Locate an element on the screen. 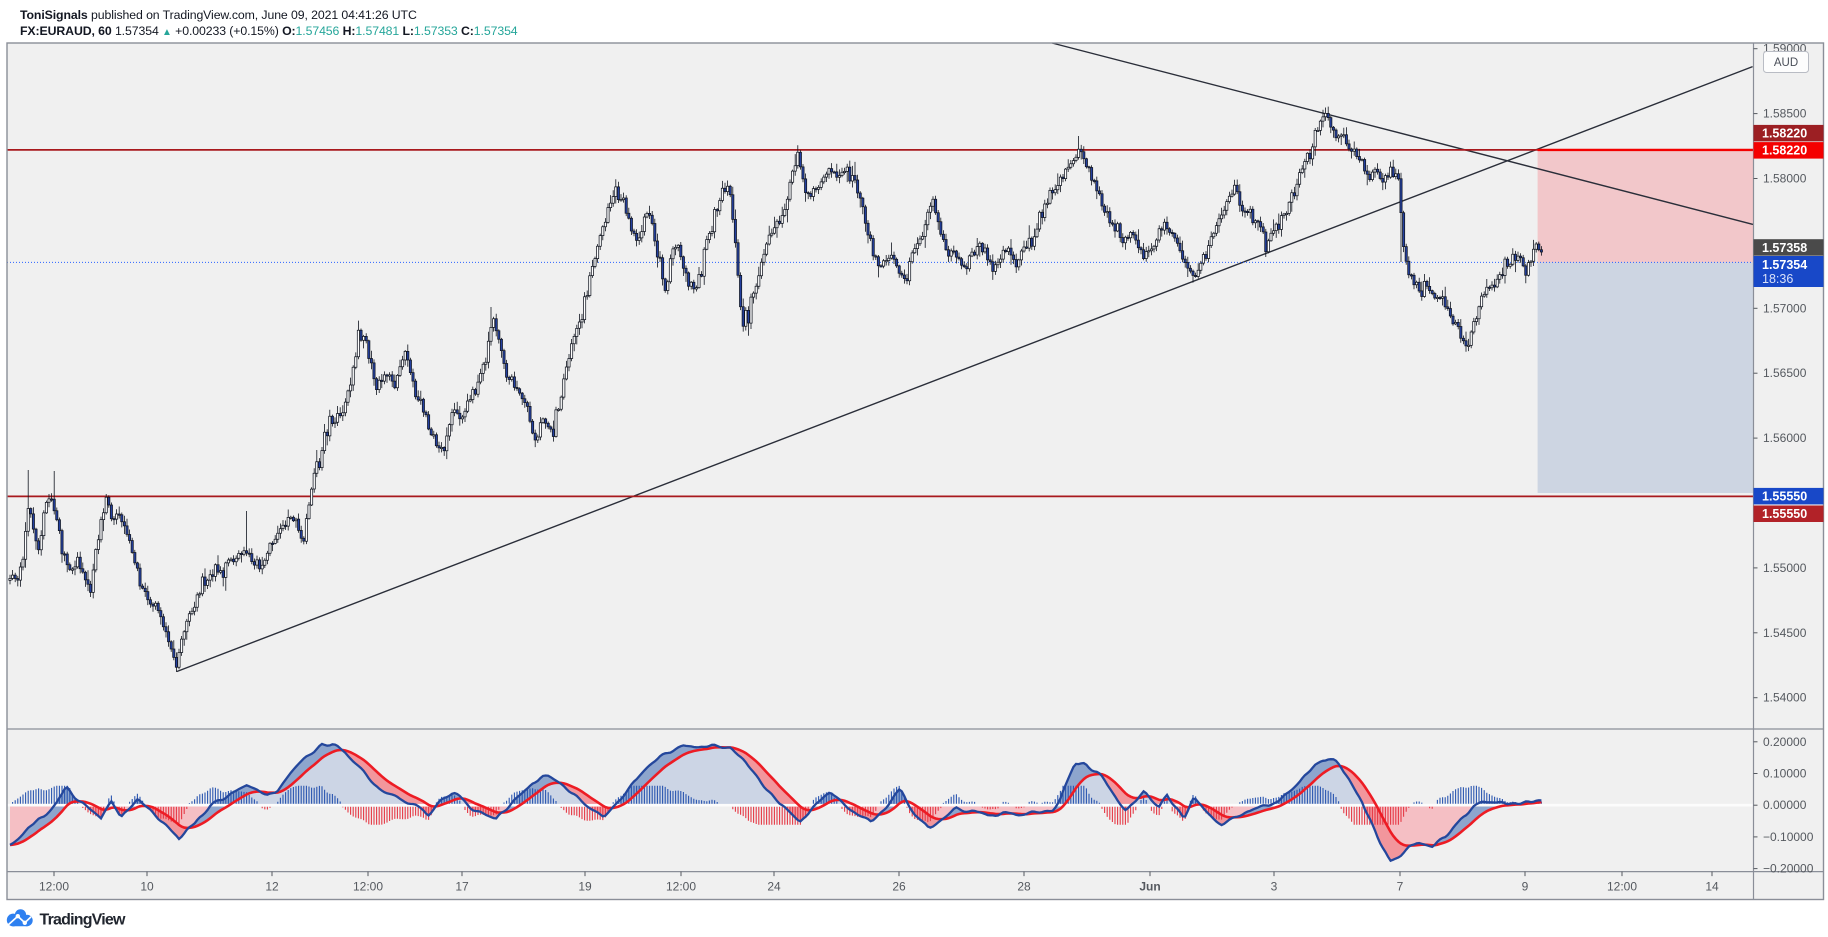 Image resolution: width=1828 pixels, height=937 pixels. svg-text: 10 is located at coordinates (147, 887).